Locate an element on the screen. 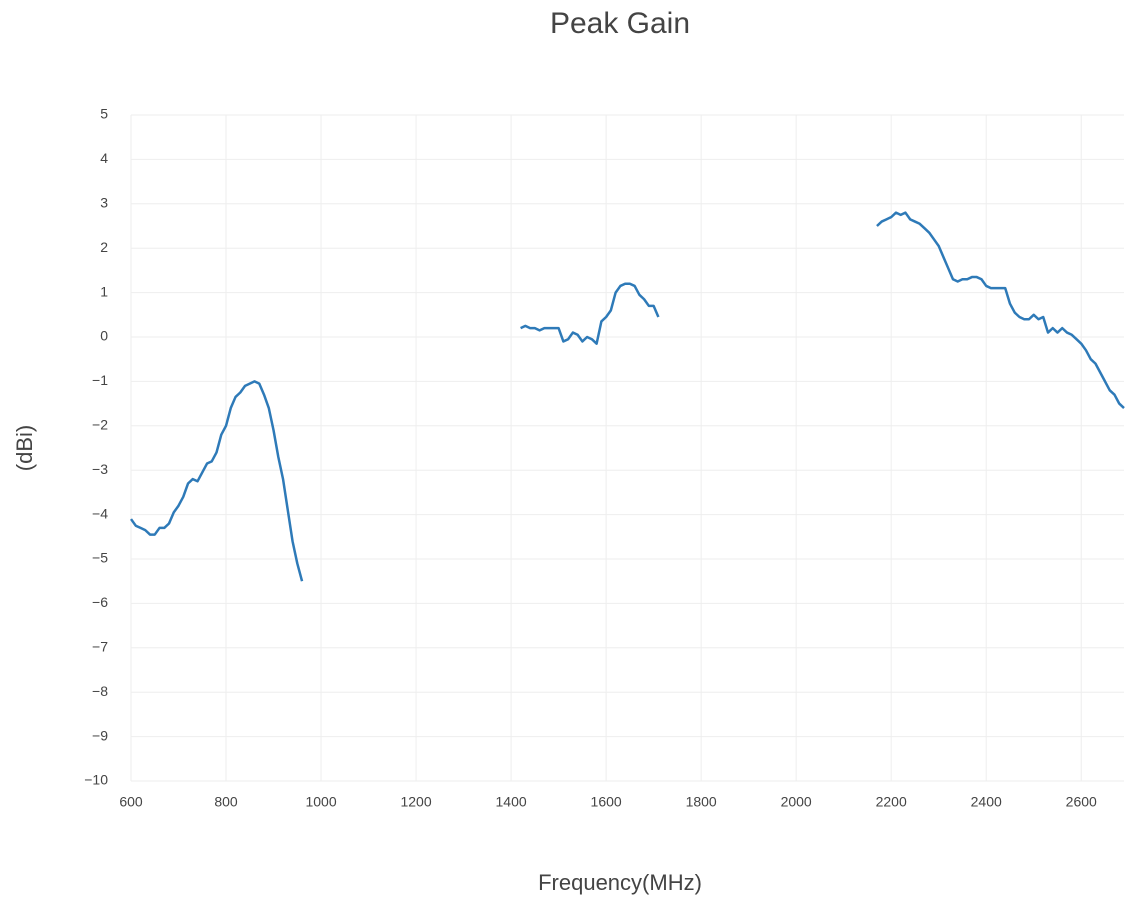  x-axis-title: Frequency(MHz) is located at coordinates (620, 882).